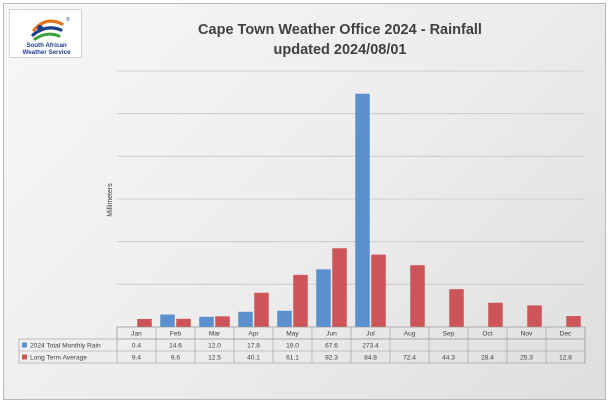  What do you see at coordinates (261, 309) in the screenshot?
I see `bar-long-term-average-apr` at bounding box center [261, 309].